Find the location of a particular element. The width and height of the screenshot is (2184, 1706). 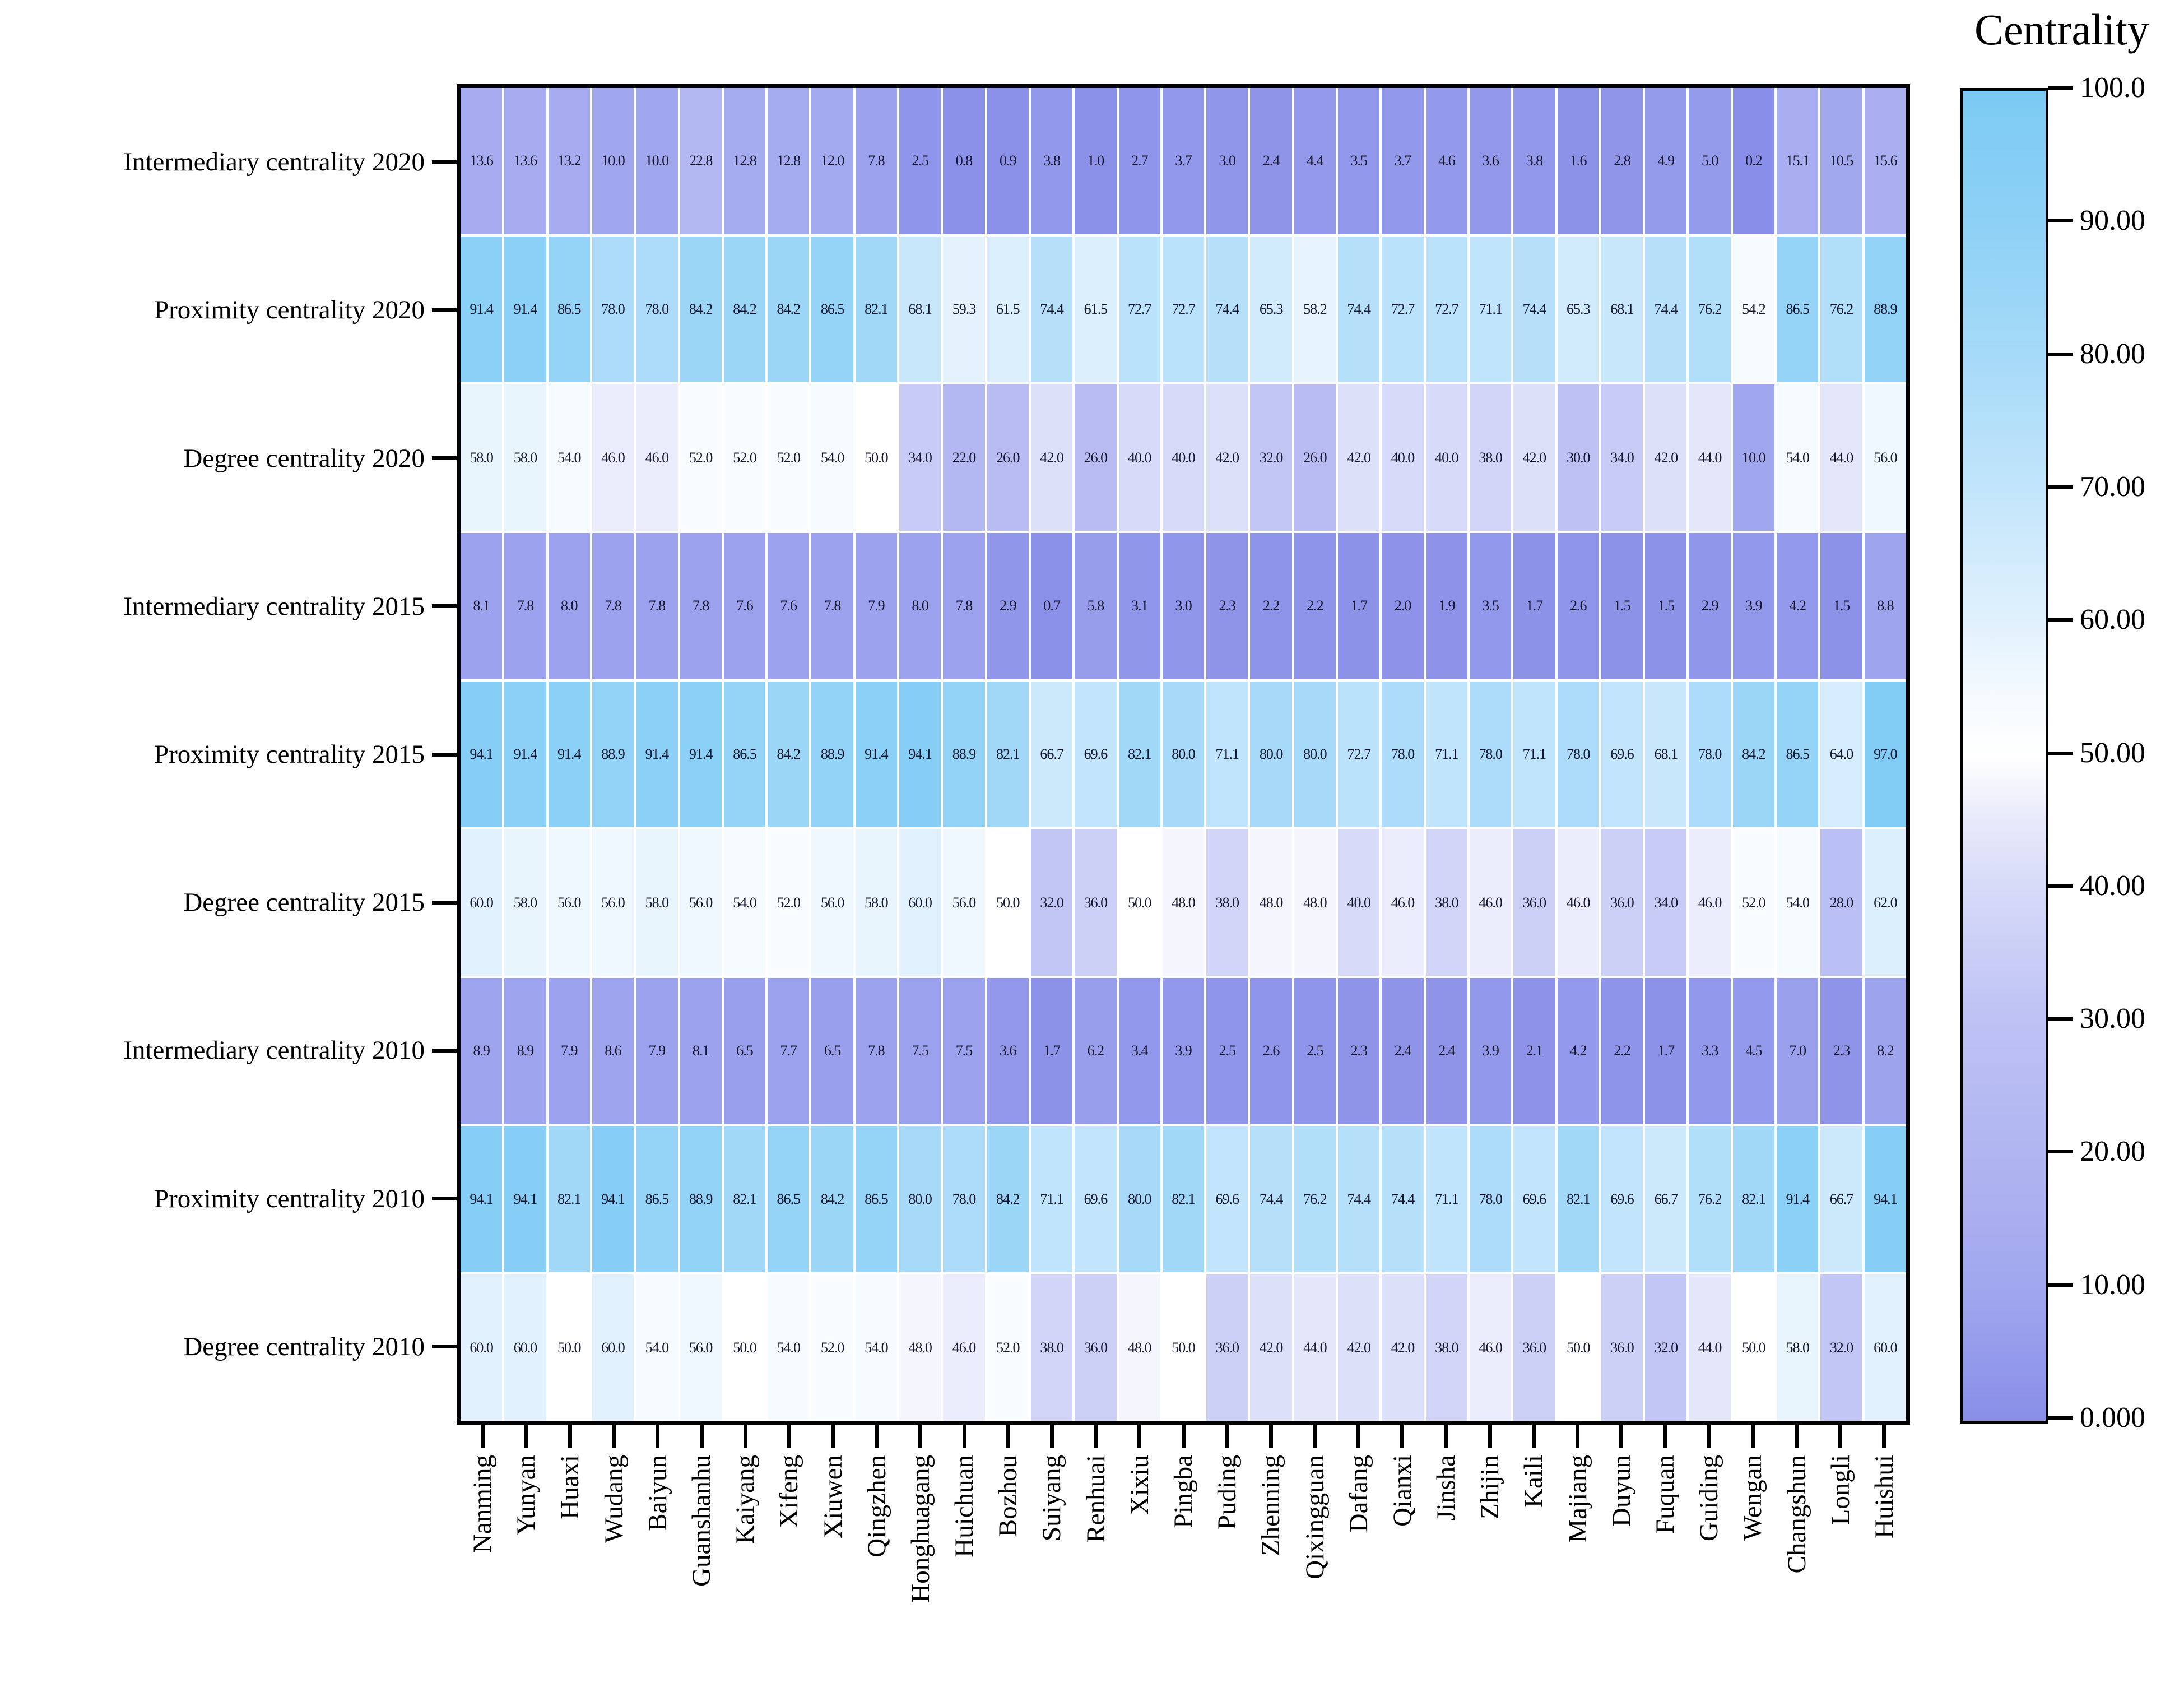

heatmap-cell: 0.7 is located at coordinates (1051, 605).